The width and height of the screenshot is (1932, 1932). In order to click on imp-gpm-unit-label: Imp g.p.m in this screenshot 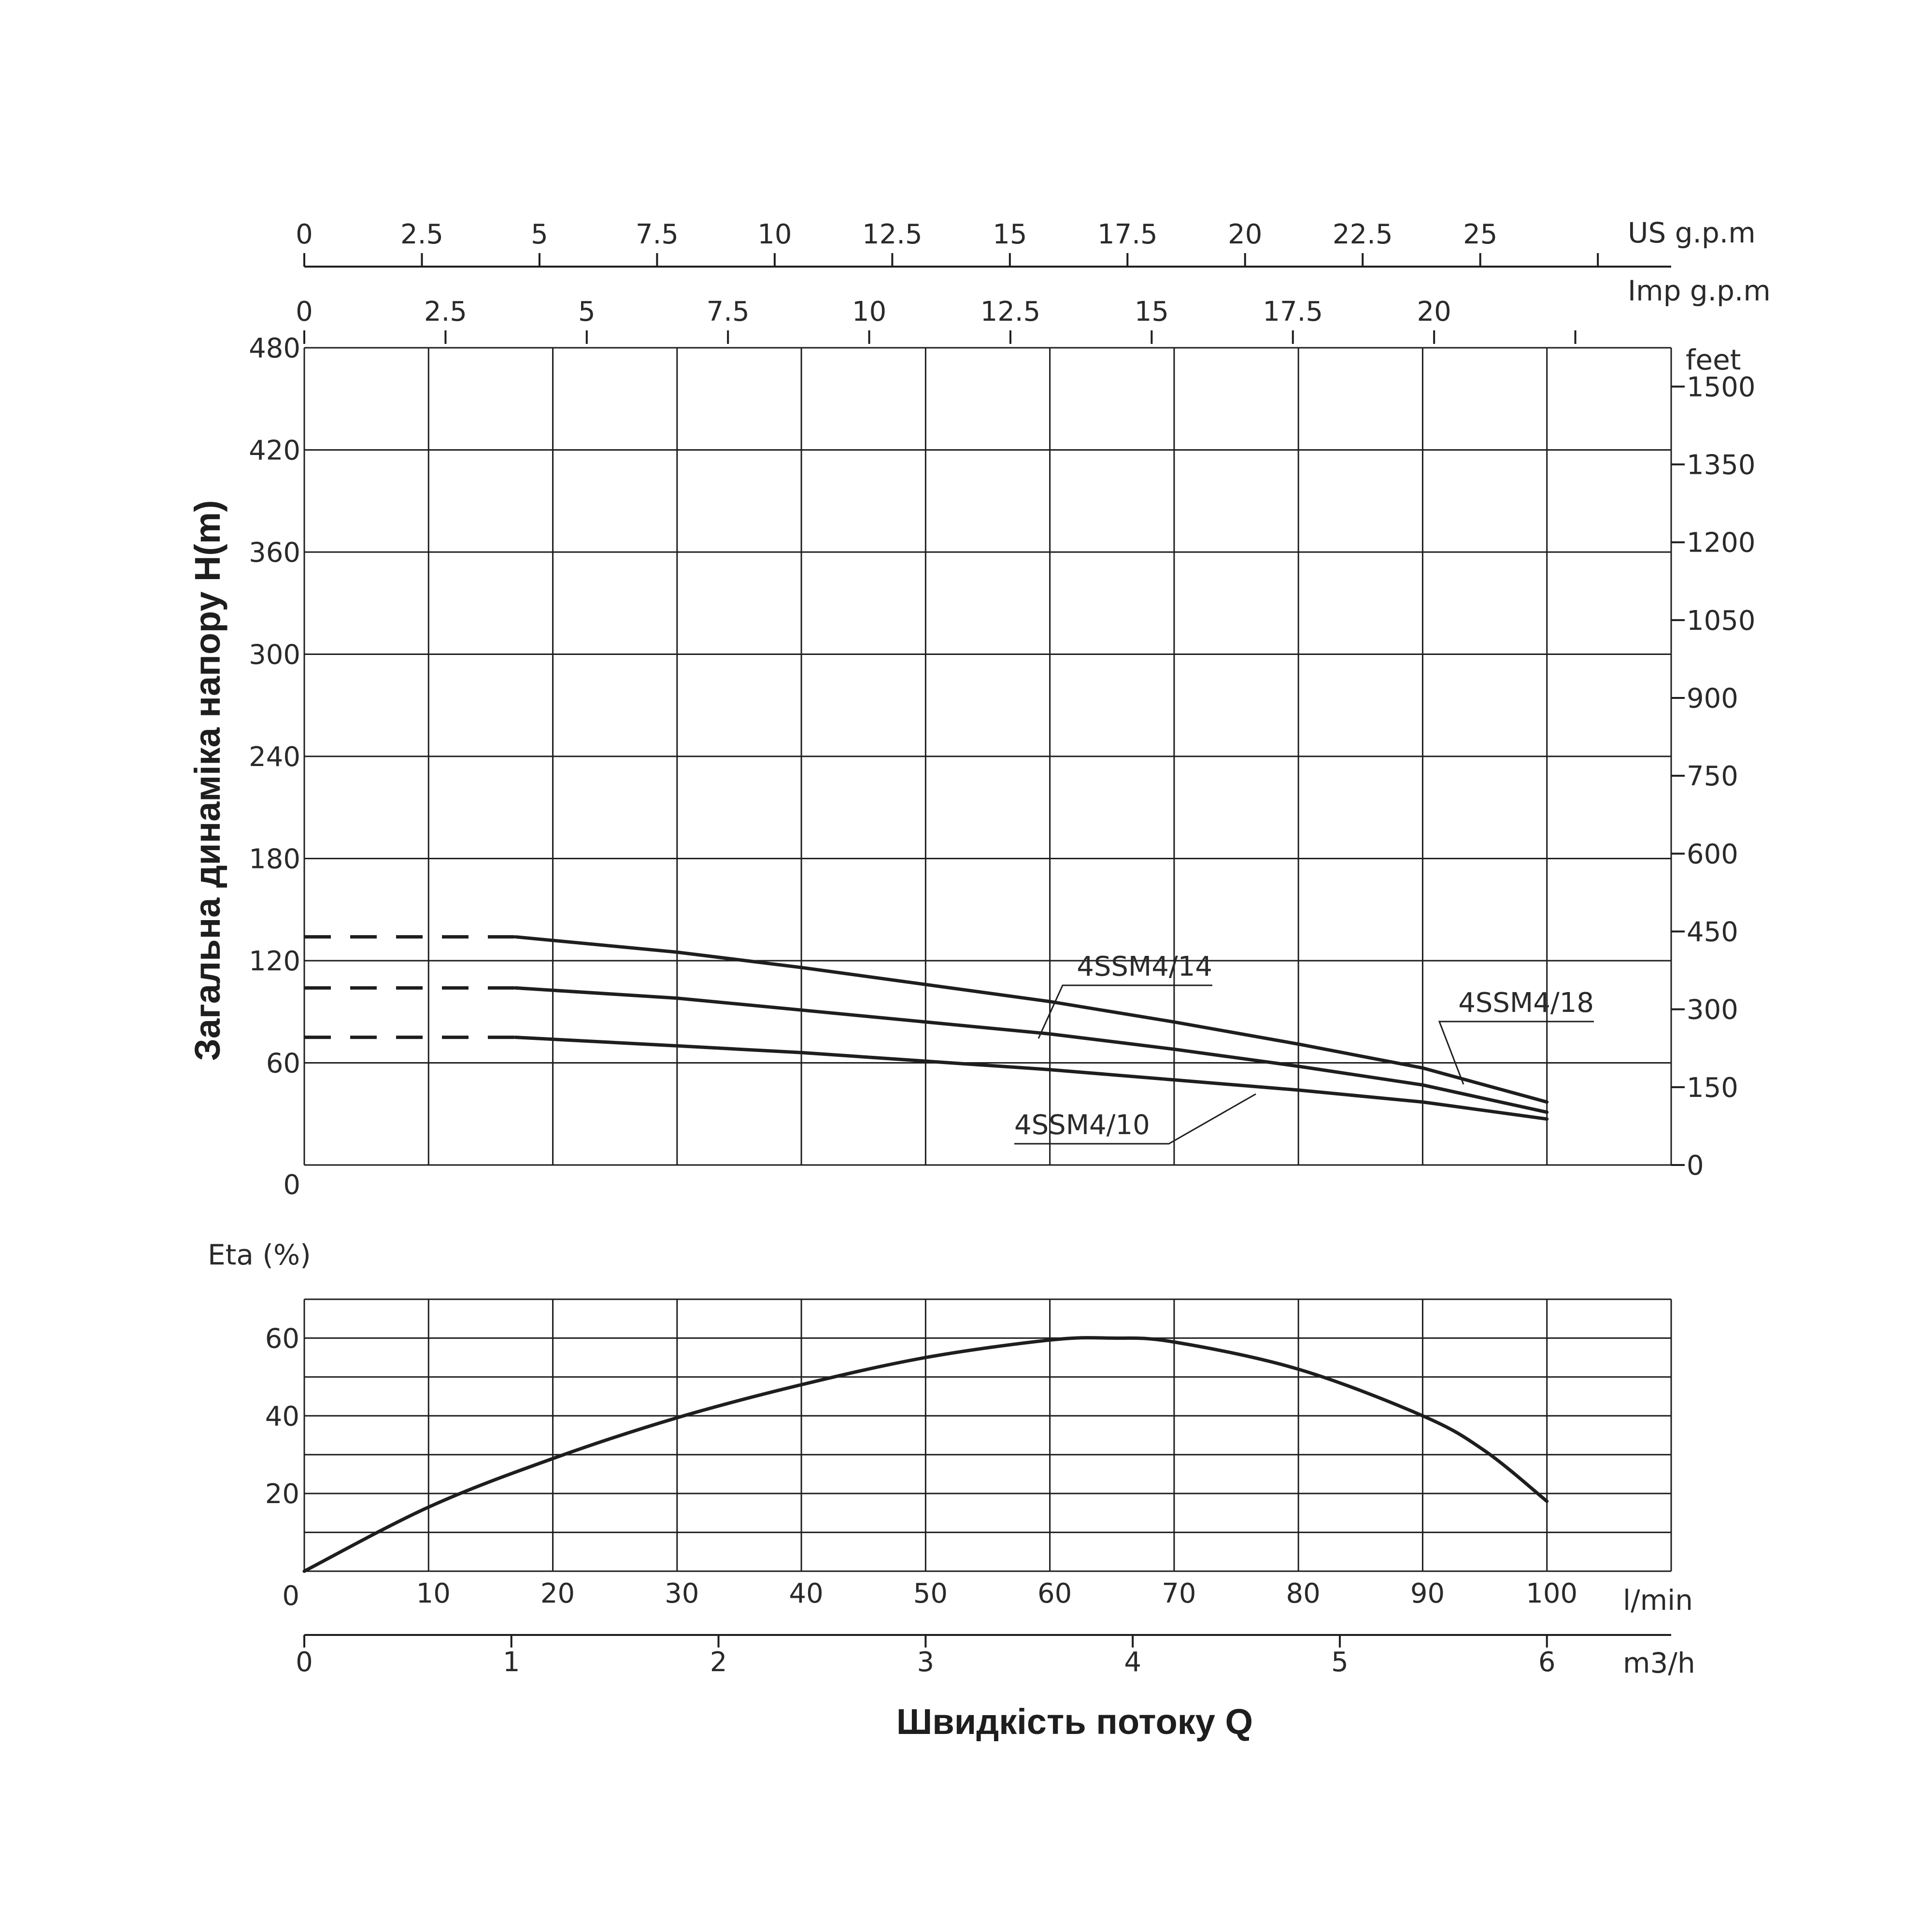, I will do `click(1699, 290)`.